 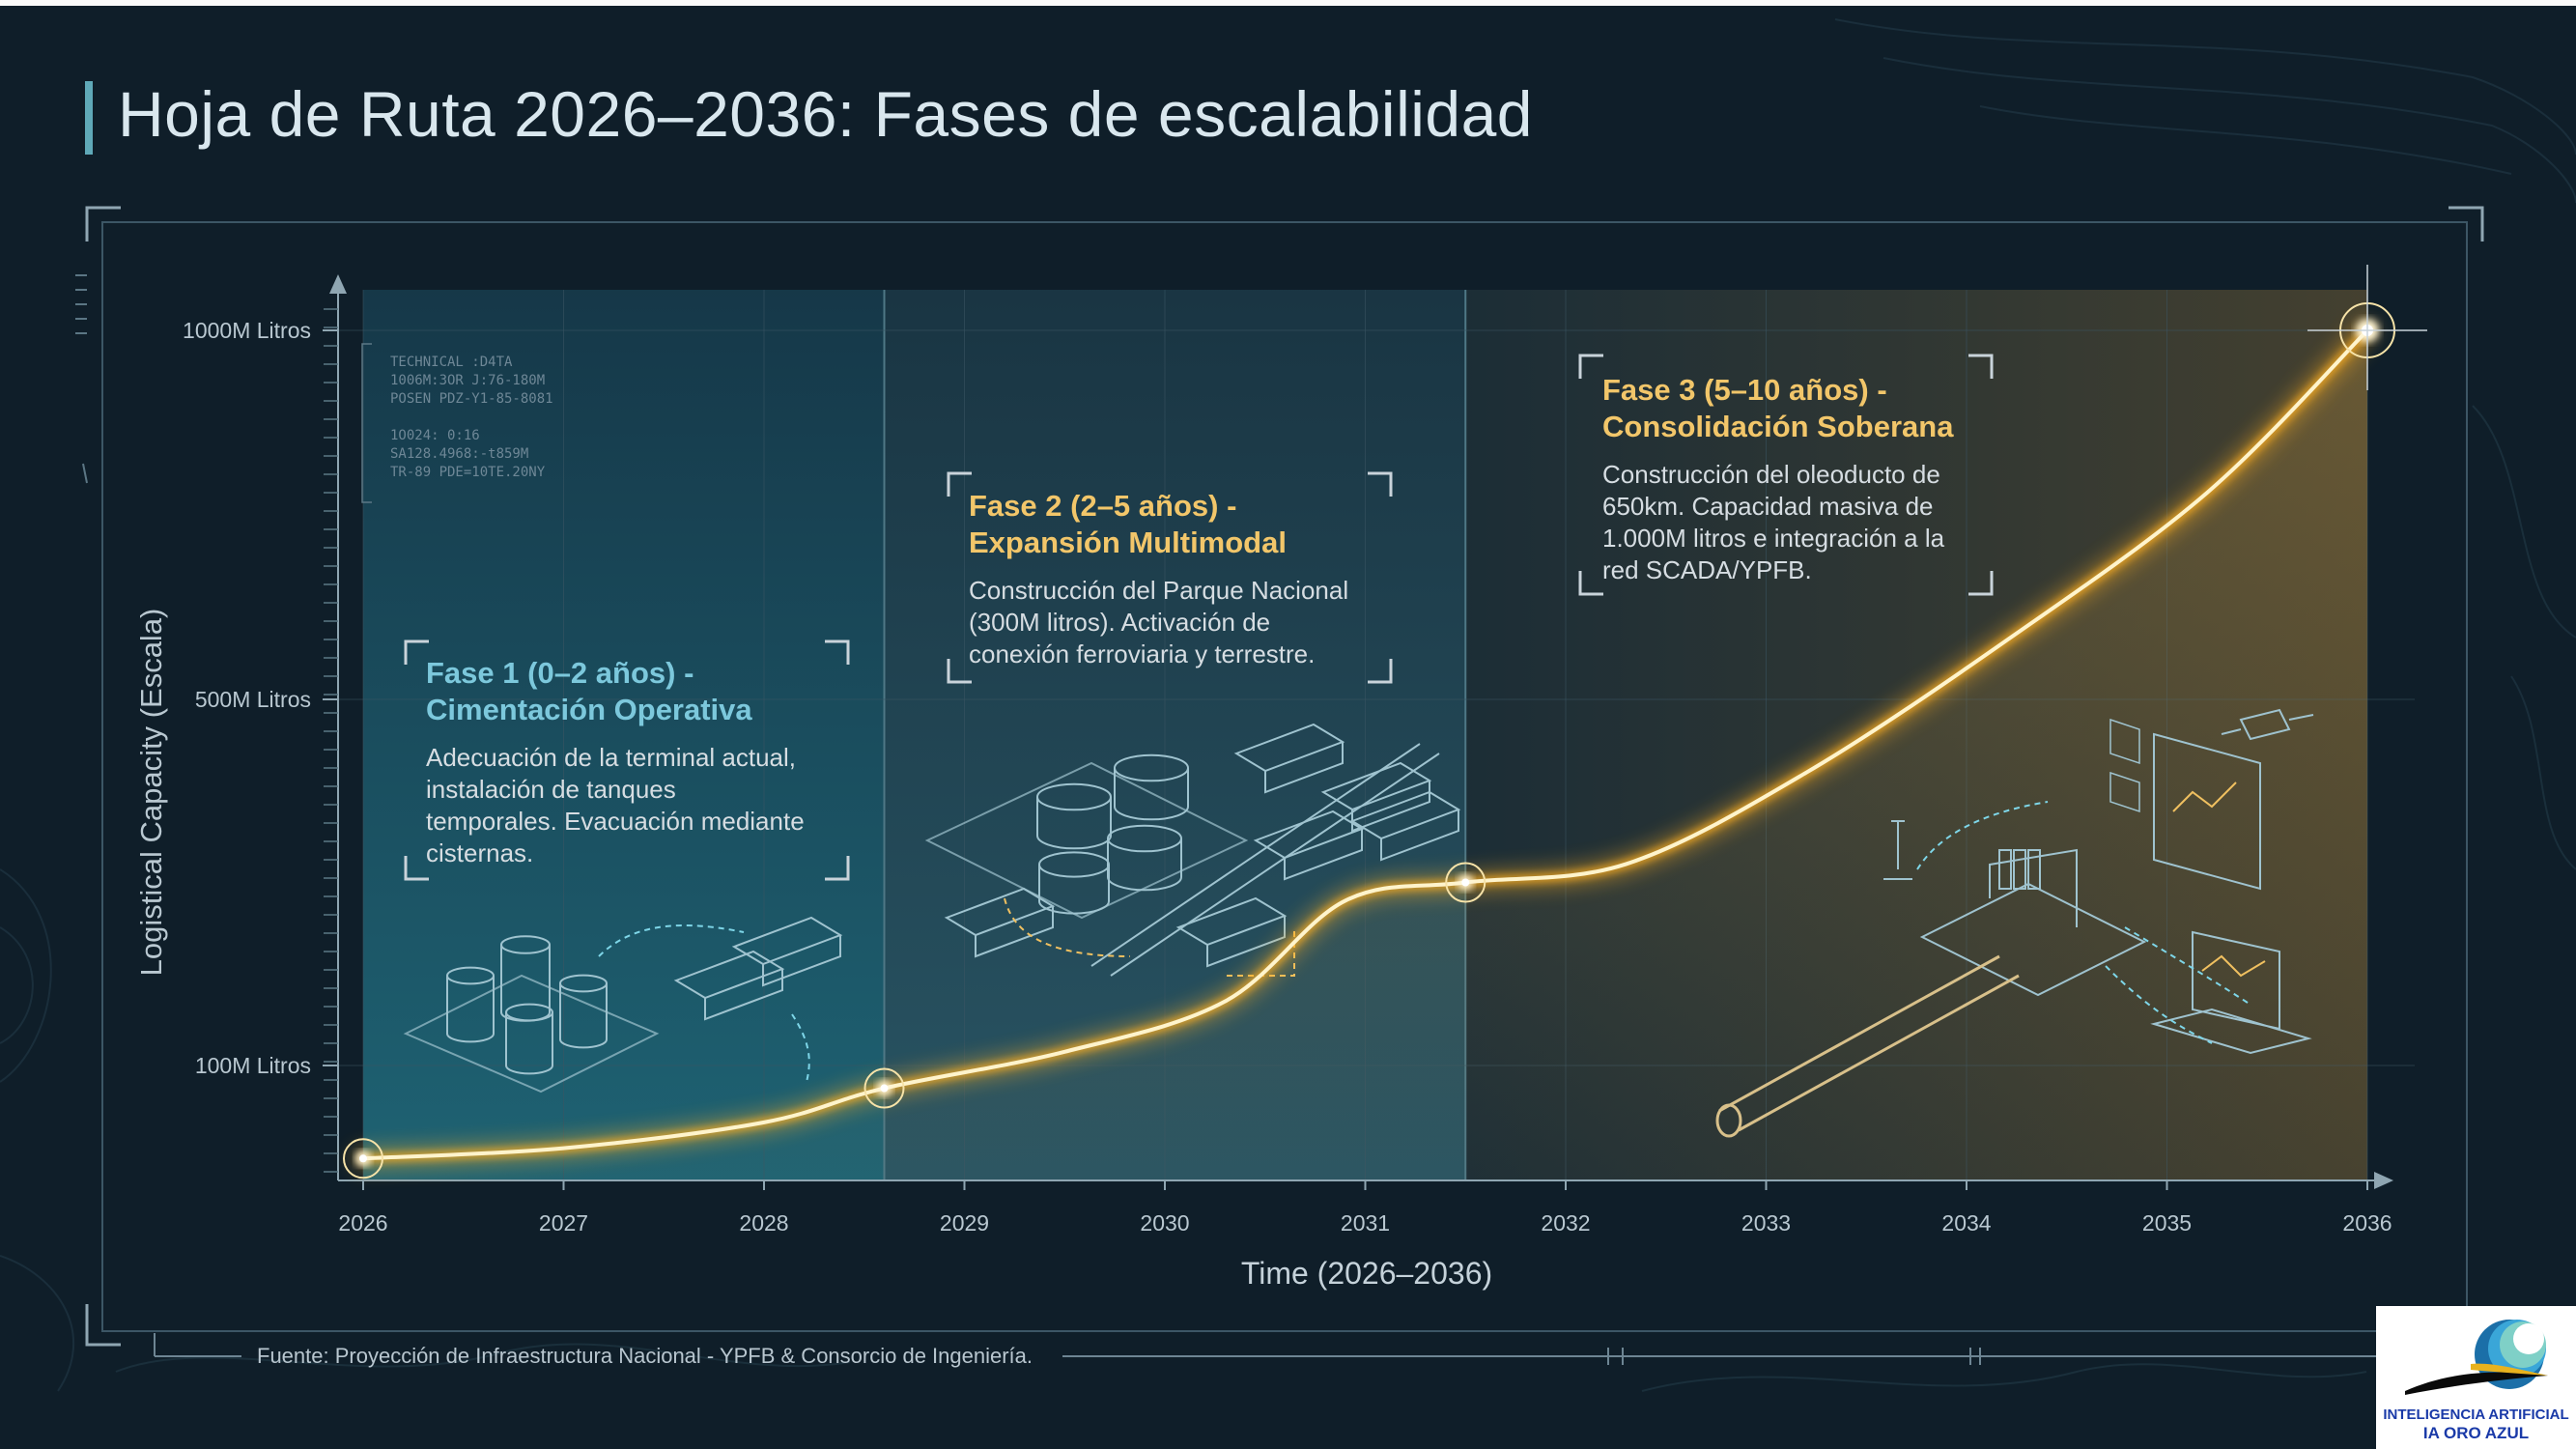 What do you see at coordinates (1565, 1223) in the screenshot?
I see `x-tick-label: 2032` at bounding box center [1565, 1223].